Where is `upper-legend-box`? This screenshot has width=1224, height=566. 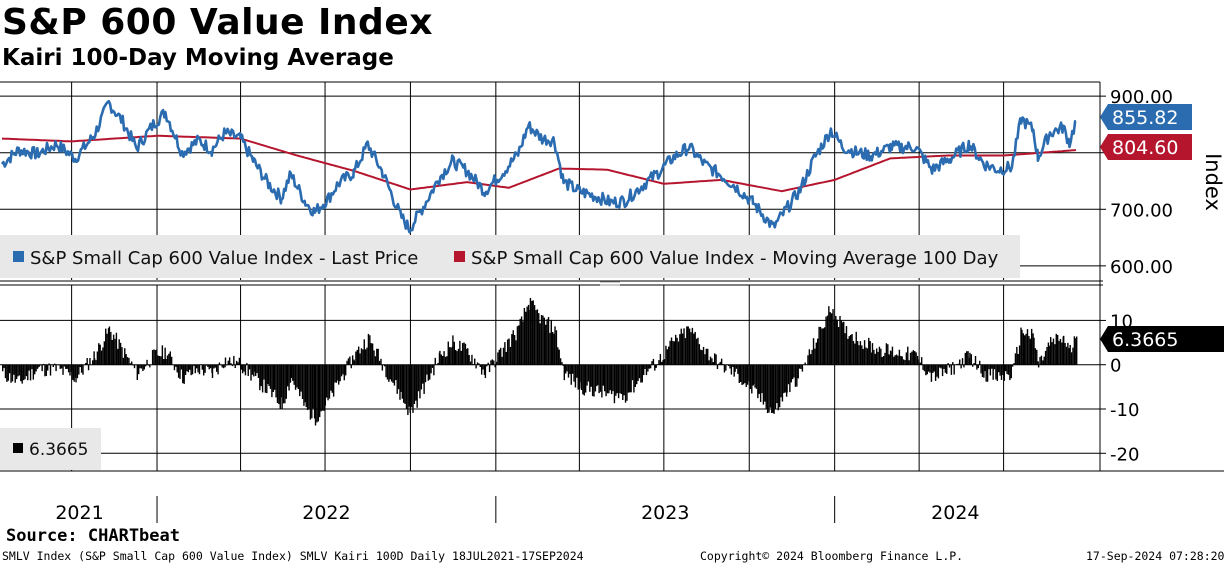 upper-legend-box is located at coordinates (510, 256).